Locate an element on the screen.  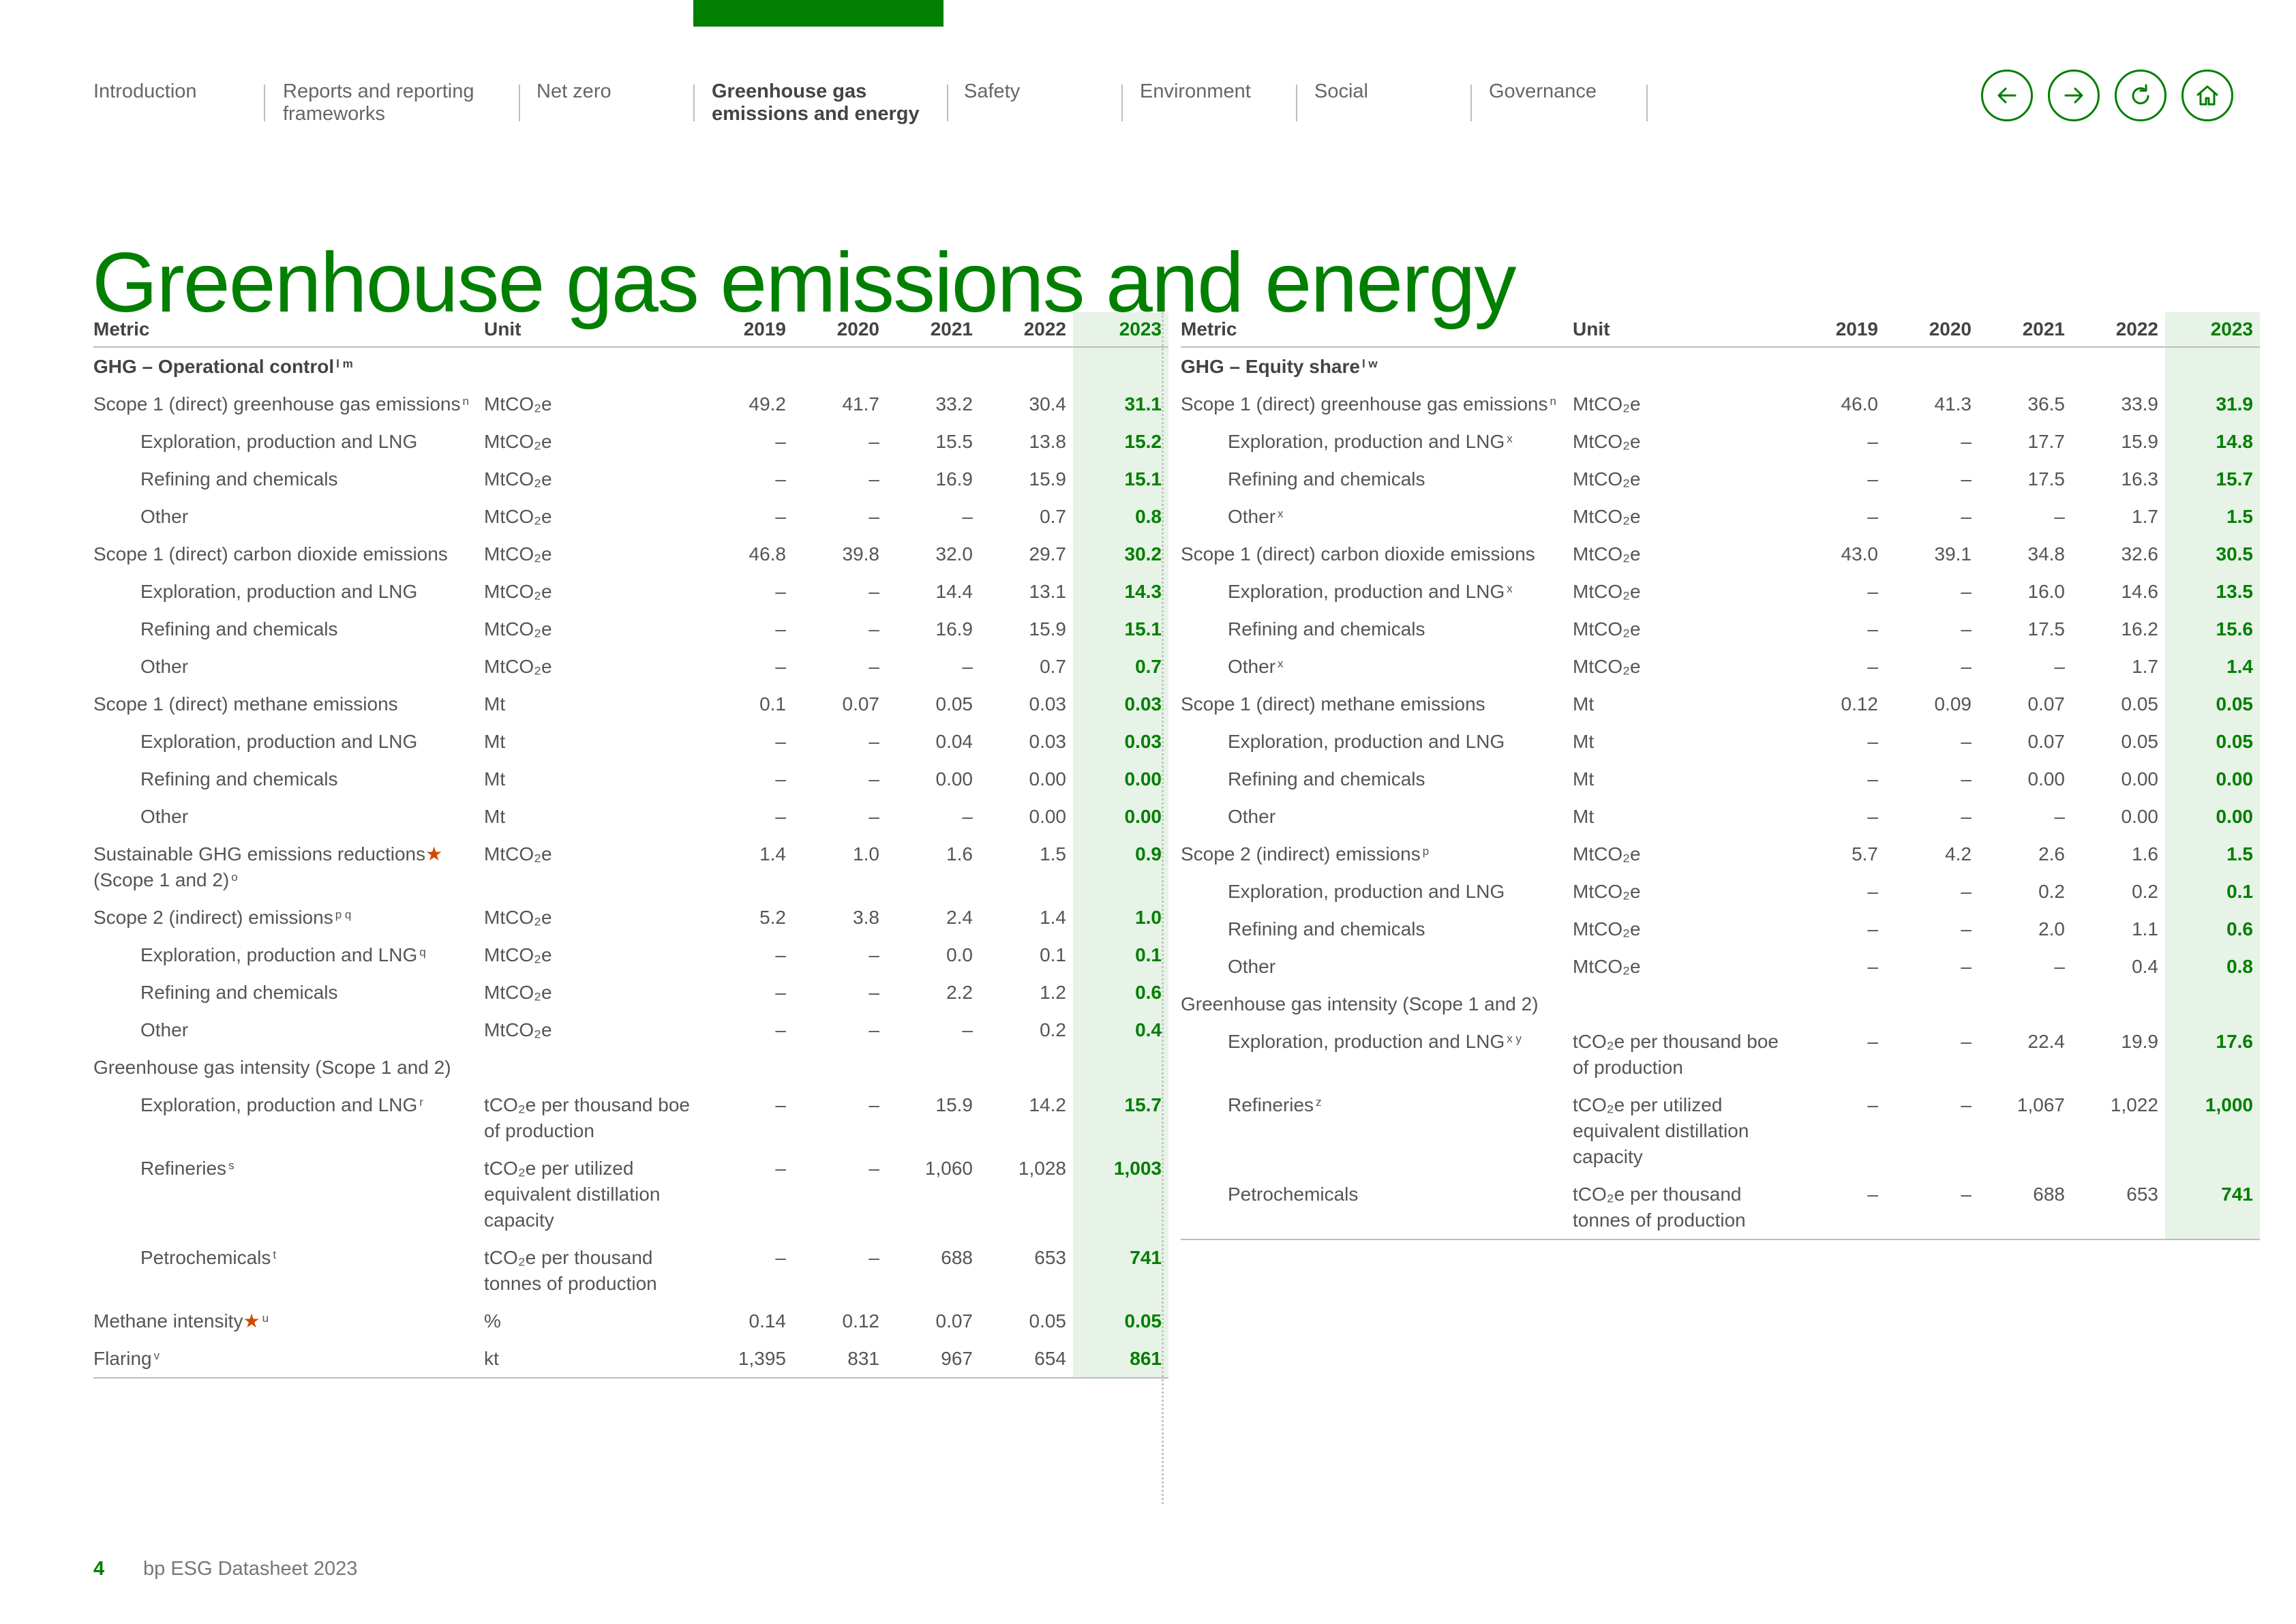
table-row: Other Mt – – – 0.00 0.00 is located at coordinates (630, 816).